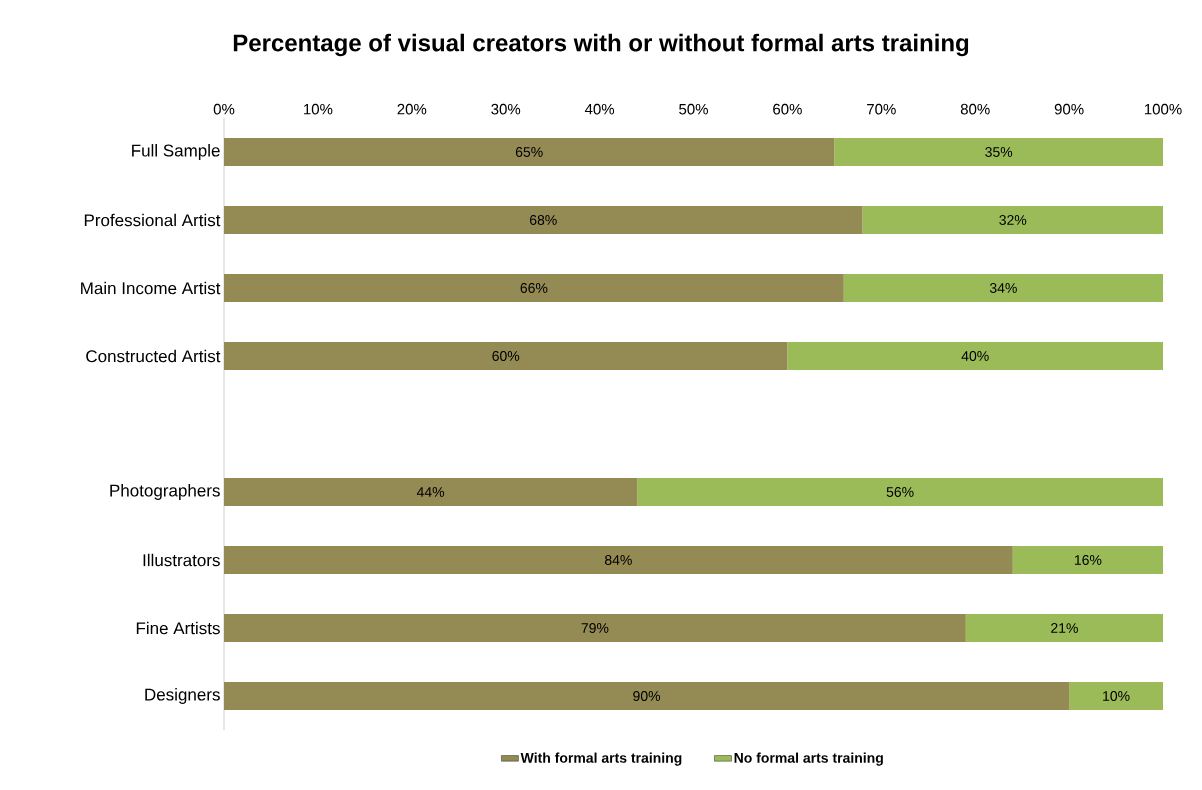 This screenshot has height=790, width=1202. What do you see at coordinates (152, 220) in the screenshot?
I see `y-tick-label: Professional Artist` at bounding box center [152, 220].